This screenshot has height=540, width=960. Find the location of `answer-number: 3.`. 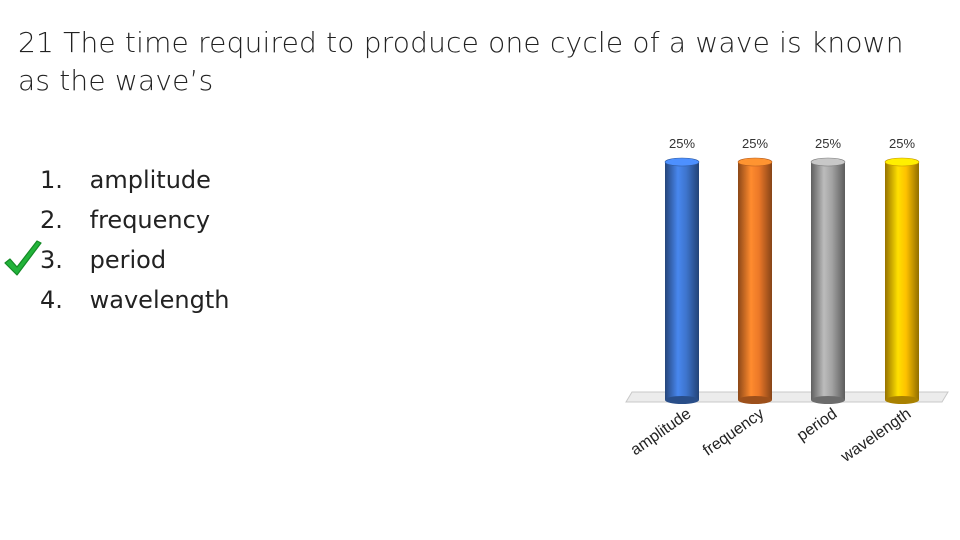

answer-number: 3. is located at coordinates (51, 260).